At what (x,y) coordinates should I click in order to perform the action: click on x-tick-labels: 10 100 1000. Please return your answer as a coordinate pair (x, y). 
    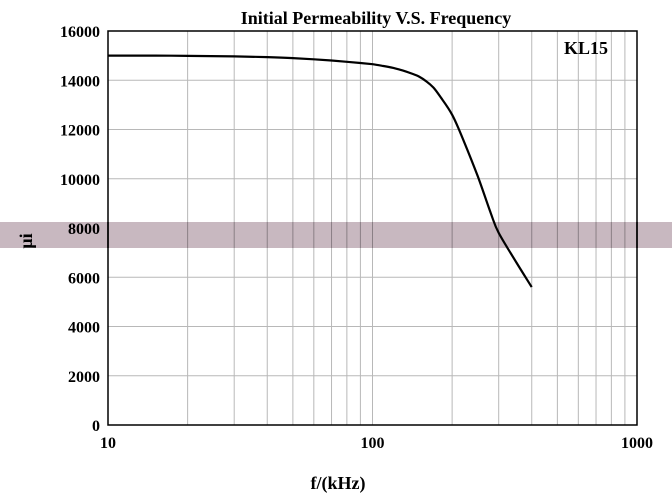
    Looking at the image, I should click on (376, 443).